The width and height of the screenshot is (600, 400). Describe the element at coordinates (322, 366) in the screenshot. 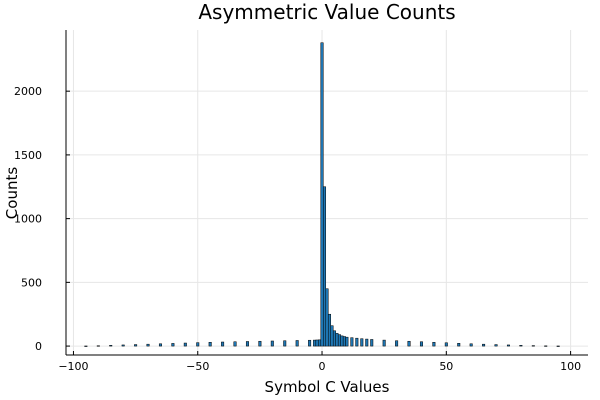

I see `x-tick-label: 0` at that location.